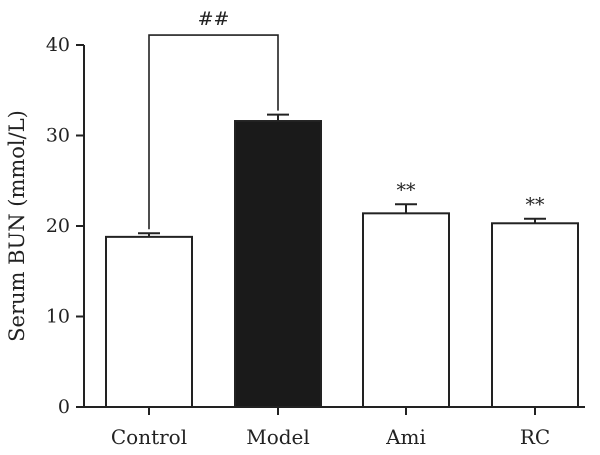 Image resolution: width=600 pixels, height=455 pixels. What do you see at coordinates (213, 132) in the screenshot?
I see `comparison-bracket` at bounding box center [213, 132].